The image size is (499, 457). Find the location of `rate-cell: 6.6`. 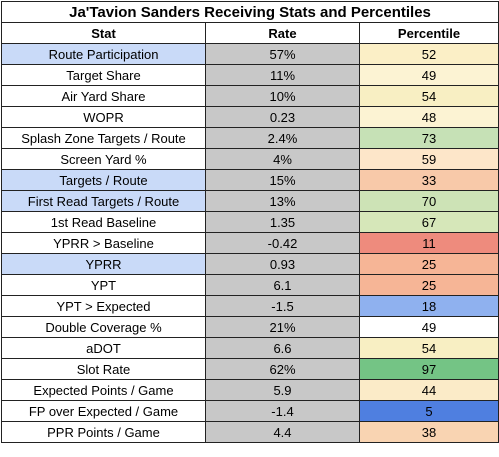

rate-cell: 6.6 is located at coordinates (282, 348).